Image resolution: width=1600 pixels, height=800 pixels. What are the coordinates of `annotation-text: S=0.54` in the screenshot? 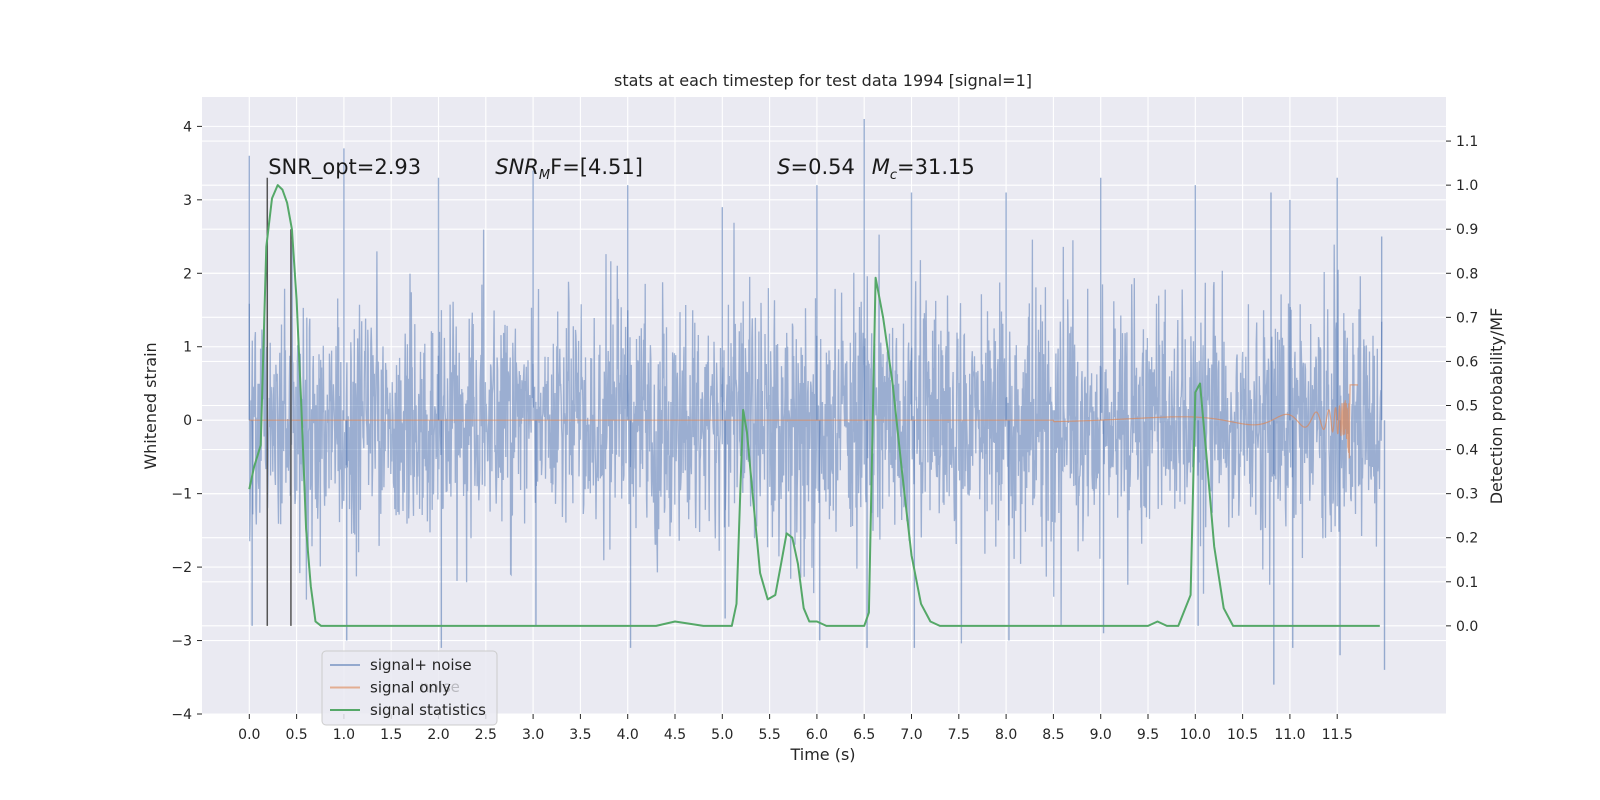 It's located at (816, 167).